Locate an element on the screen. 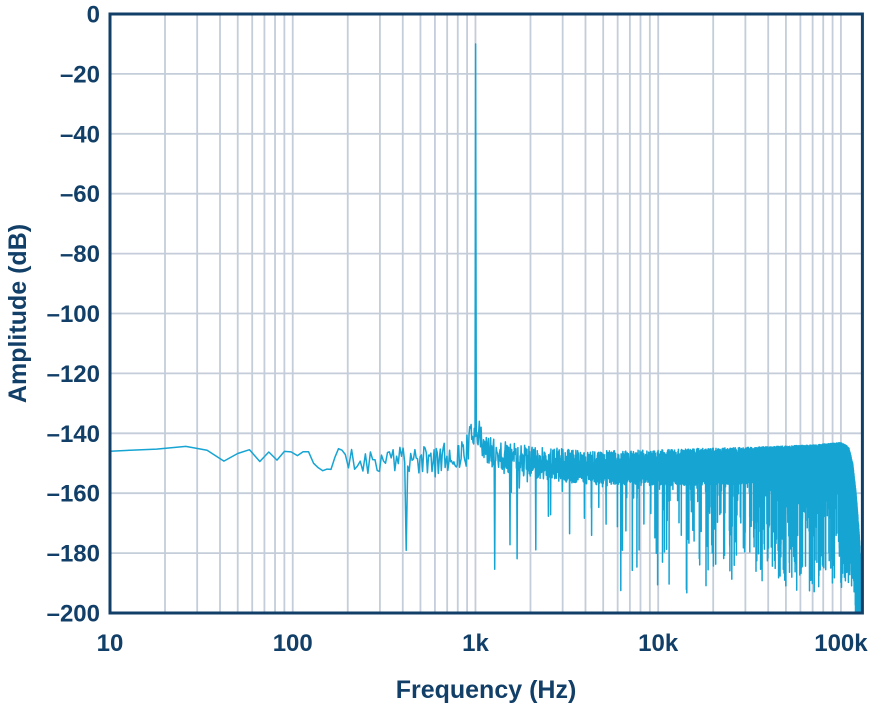 Image resolution: width=876 pixels, height=715 pixels. y-tick-label: –120 is located at coordinates (73, 374).